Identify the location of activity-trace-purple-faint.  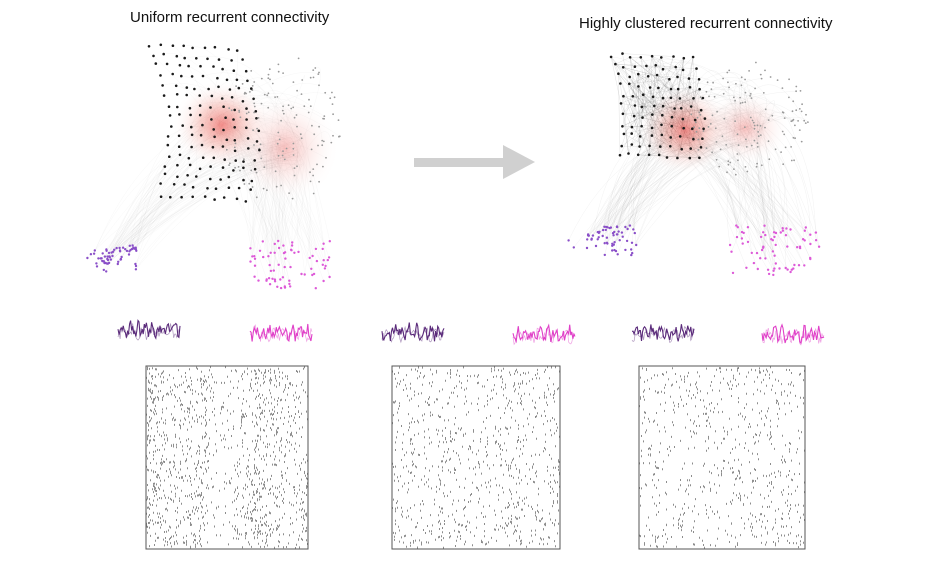
(413, 334).